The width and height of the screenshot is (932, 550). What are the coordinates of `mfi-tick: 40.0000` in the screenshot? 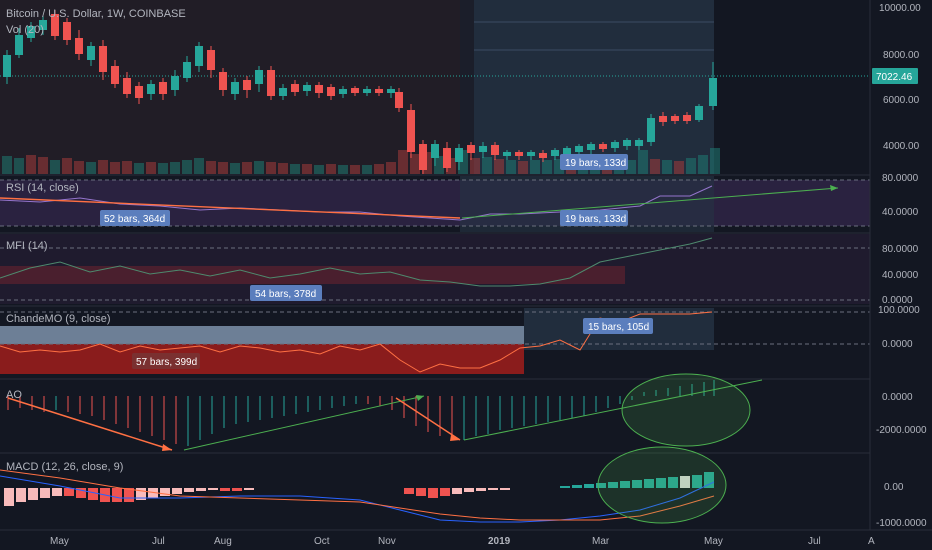 It's located at (900, 275).